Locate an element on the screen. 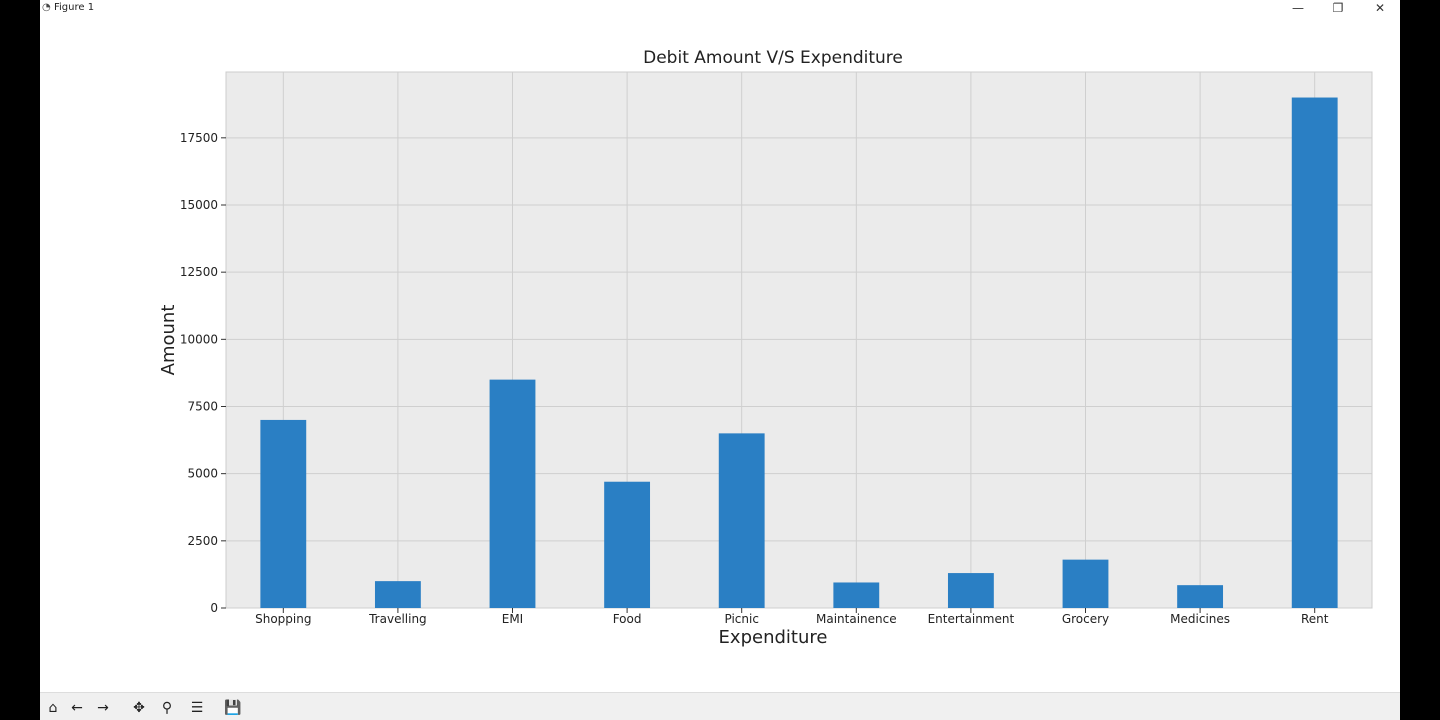 Image resolution: width=1440 pixels, height=720 pixels. forward-icon: → is located at coordinates (103, 708).